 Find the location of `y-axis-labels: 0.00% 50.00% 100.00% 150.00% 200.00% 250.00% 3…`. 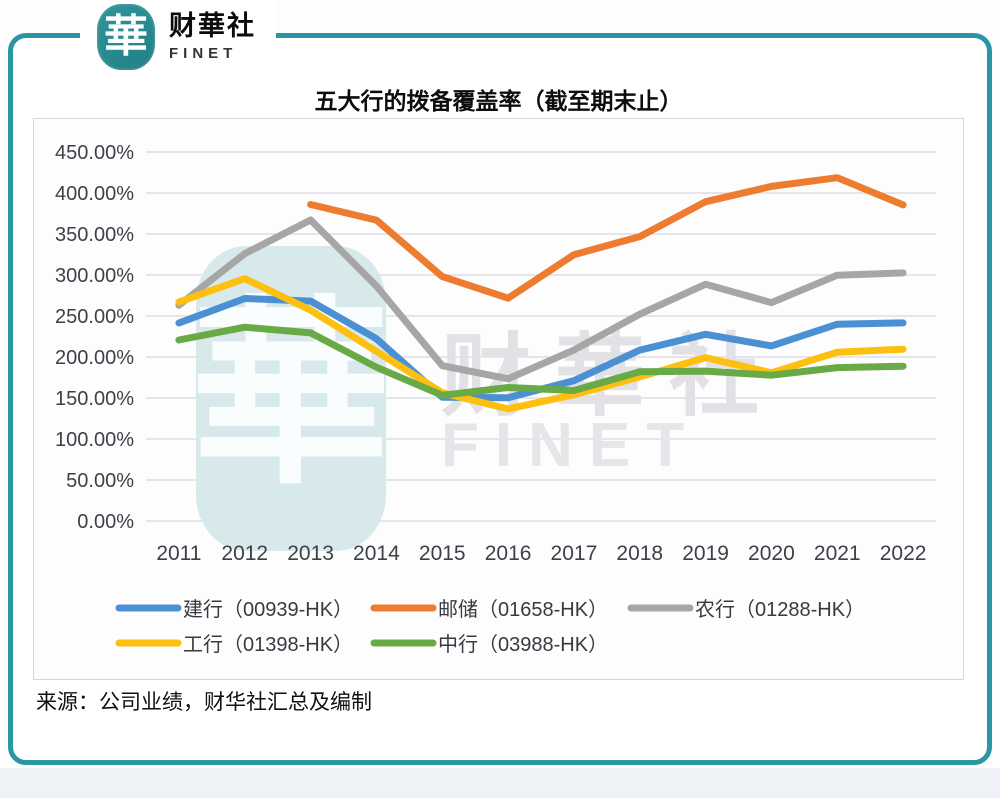

y-axis-labels: 0.00% 50.00% 100.00% 150.00% 200.00% 250.00% 3… is located at coordinates (94, 337).